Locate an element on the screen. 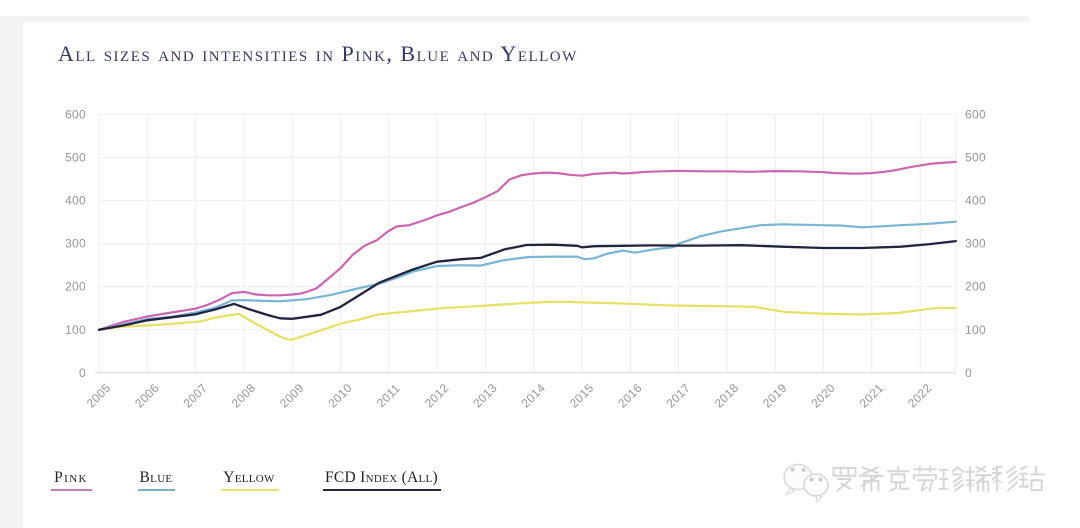 Image resolution: width=1080 pixels, height=528 pixels. svg-text: 2022 is located at coordinates (920, 396).